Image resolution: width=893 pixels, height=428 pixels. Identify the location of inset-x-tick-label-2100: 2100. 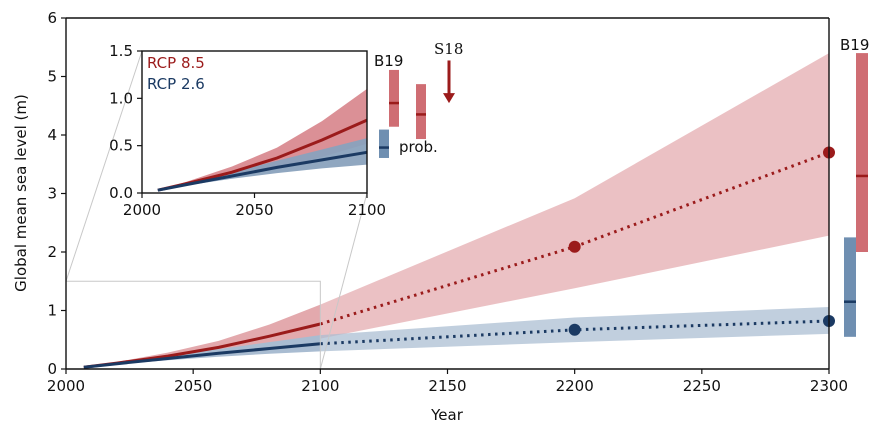
(367, 210).